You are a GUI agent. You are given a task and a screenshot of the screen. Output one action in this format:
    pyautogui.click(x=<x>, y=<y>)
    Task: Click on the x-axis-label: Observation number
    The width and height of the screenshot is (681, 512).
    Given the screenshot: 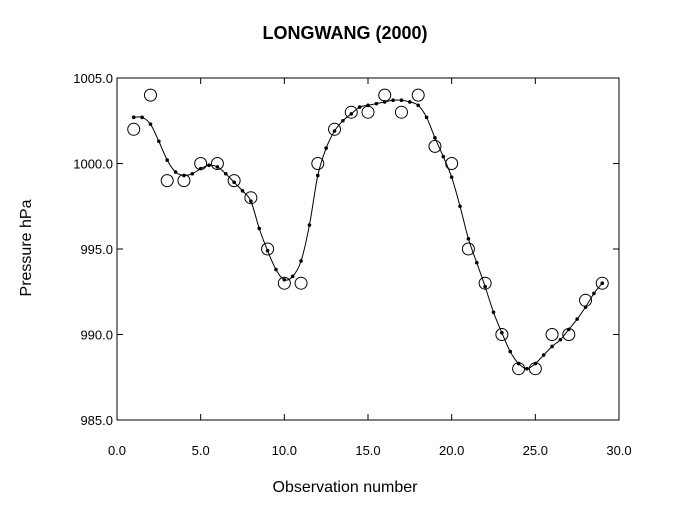 What is the action you would take?
    pyautogui.click(x=346, y=487)
    